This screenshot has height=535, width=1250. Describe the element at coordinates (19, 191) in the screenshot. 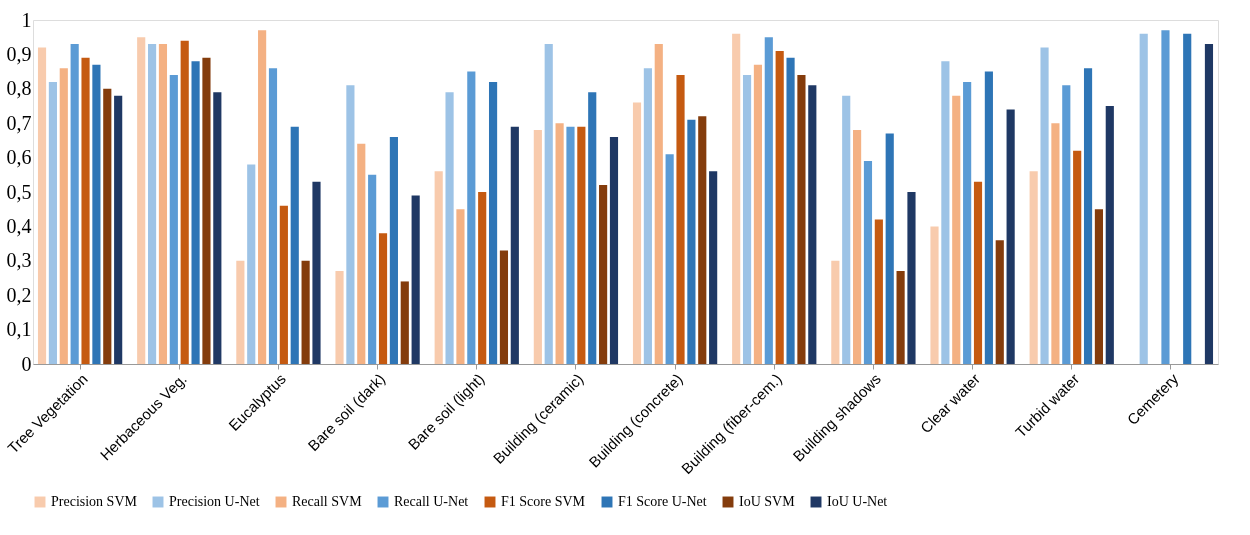

I see `y-tick-label: 0,5` at that location.